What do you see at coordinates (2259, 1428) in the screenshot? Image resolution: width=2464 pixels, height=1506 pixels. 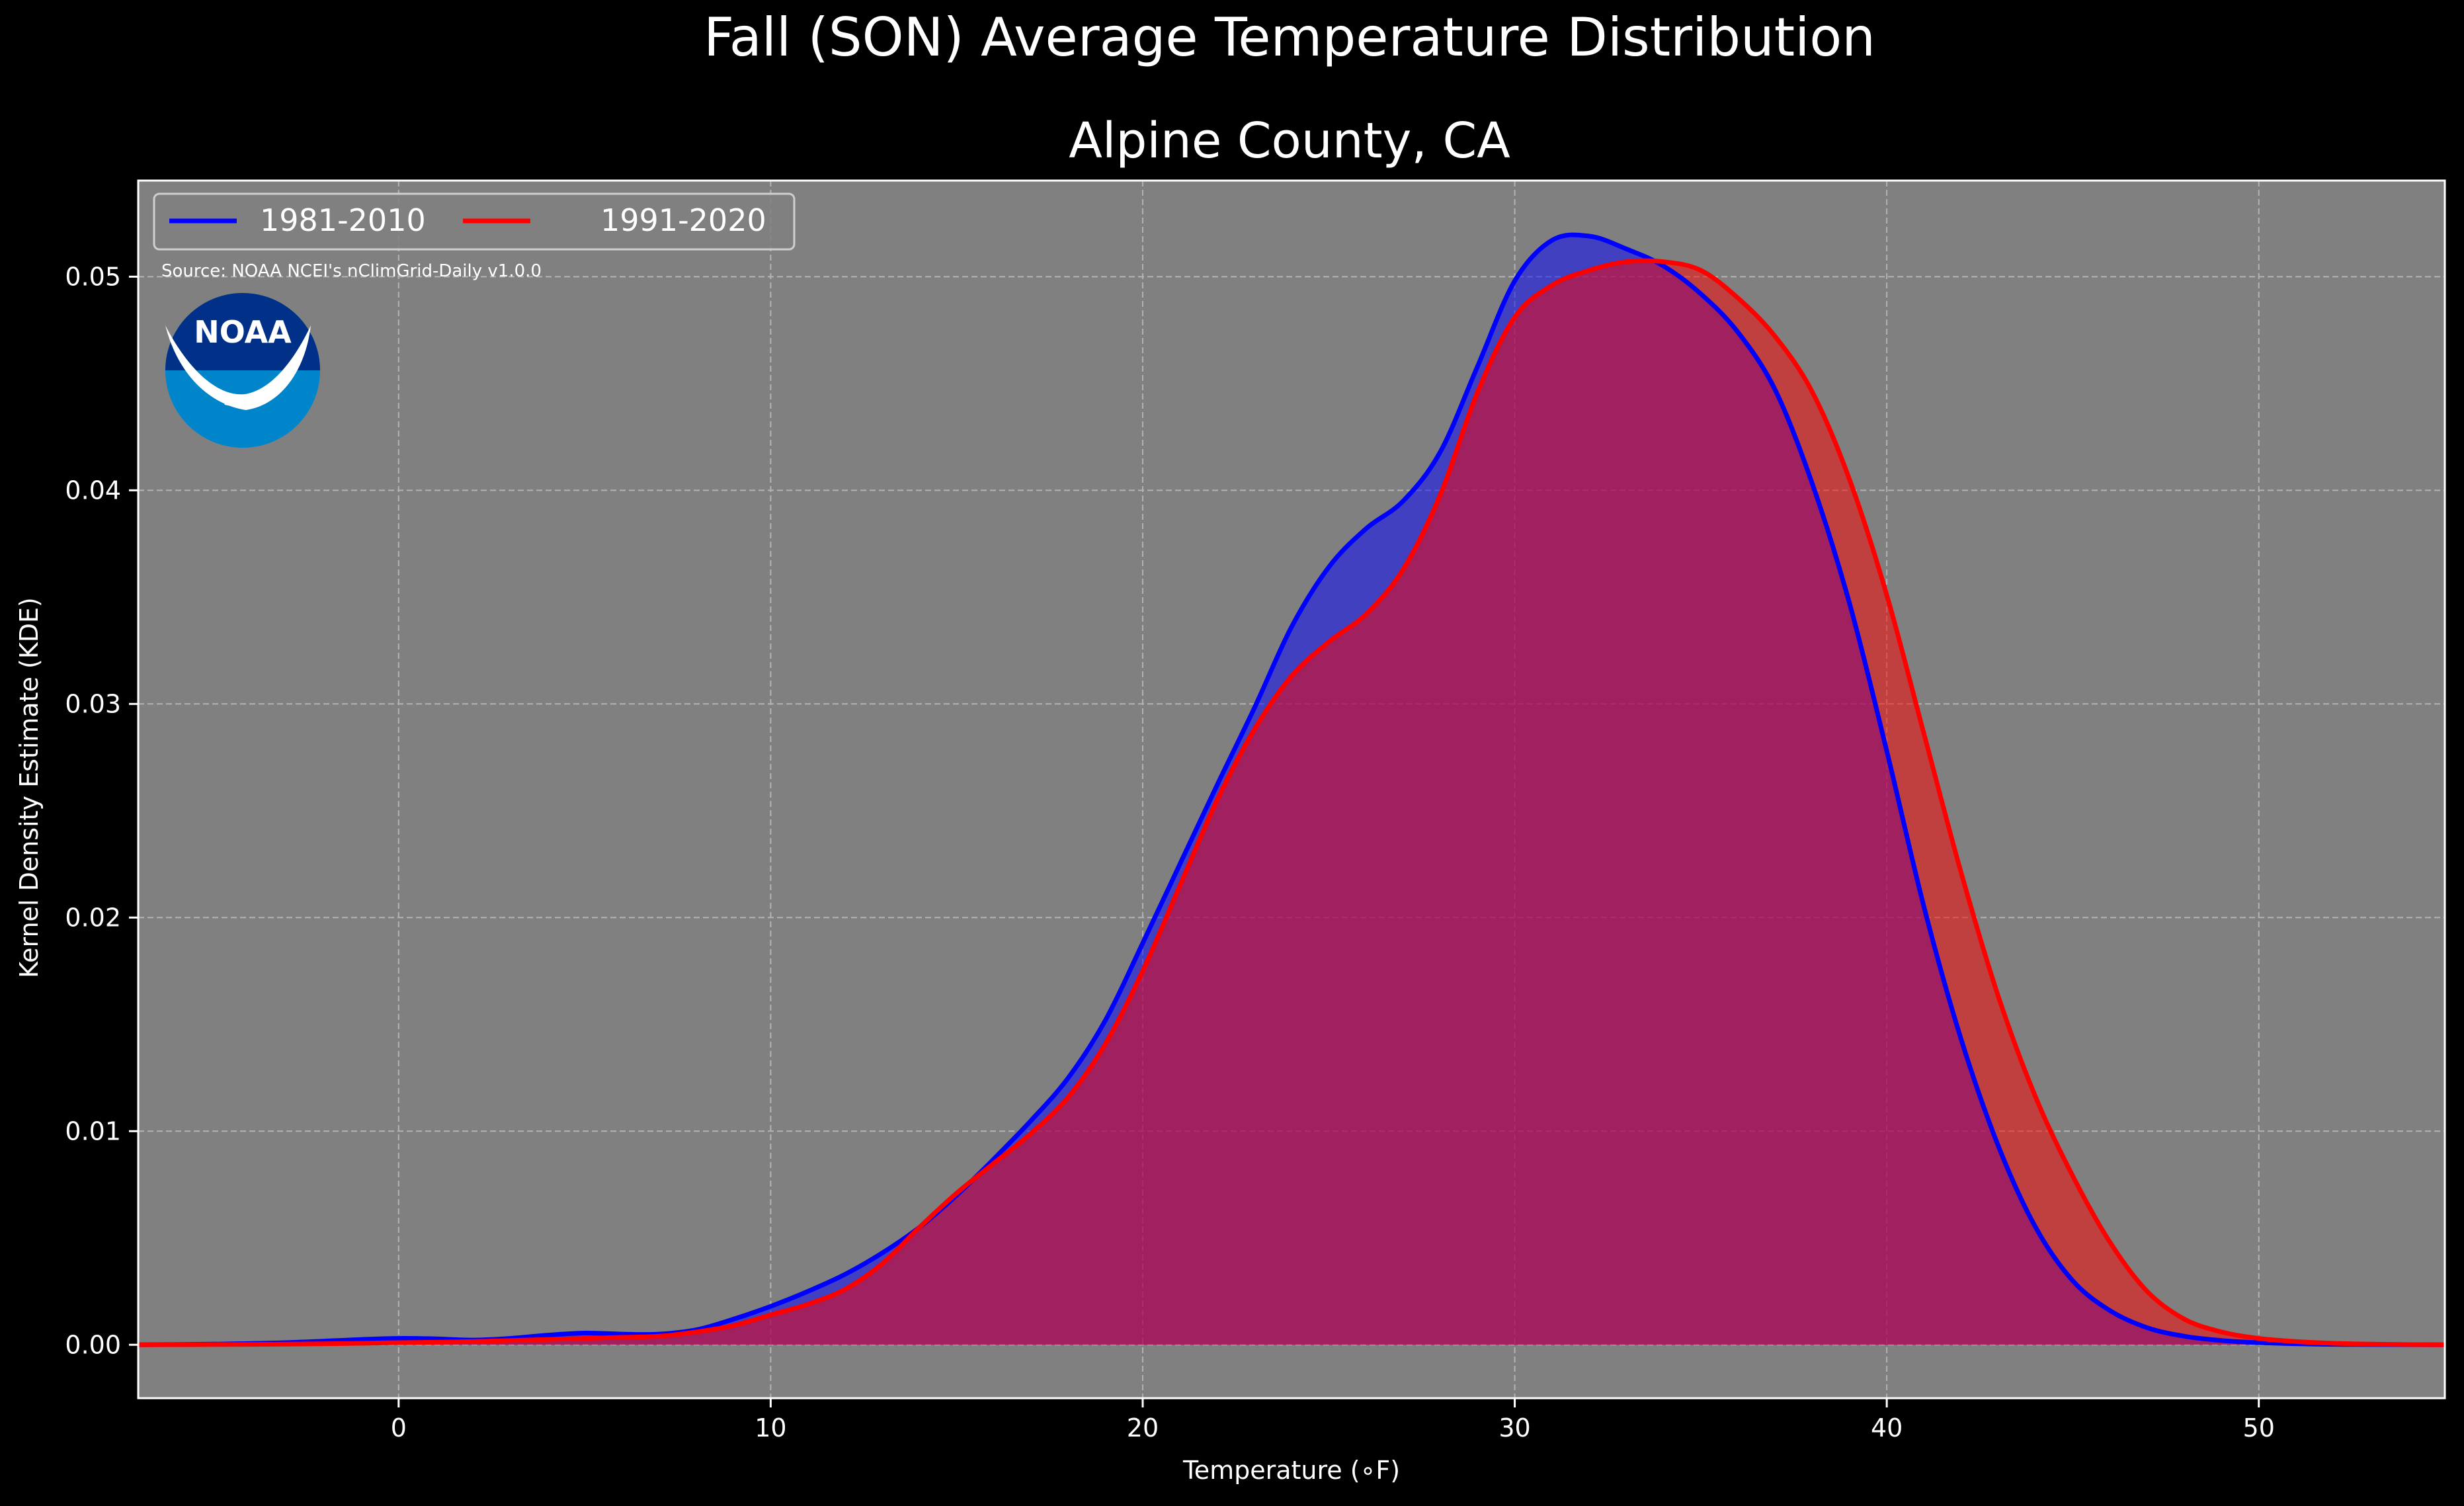 I see `x-tick-label: 50` at bounding box center [2259, 1428].